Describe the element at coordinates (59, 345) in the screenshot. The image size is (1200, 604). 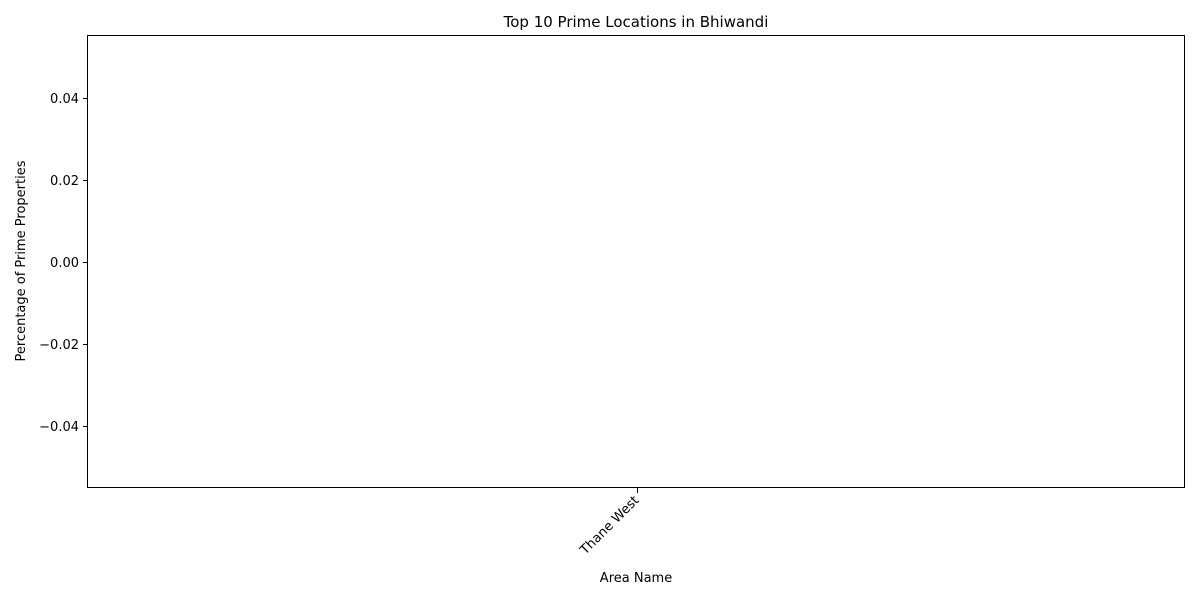
I see `y-tick-label: −0.02` at that location.